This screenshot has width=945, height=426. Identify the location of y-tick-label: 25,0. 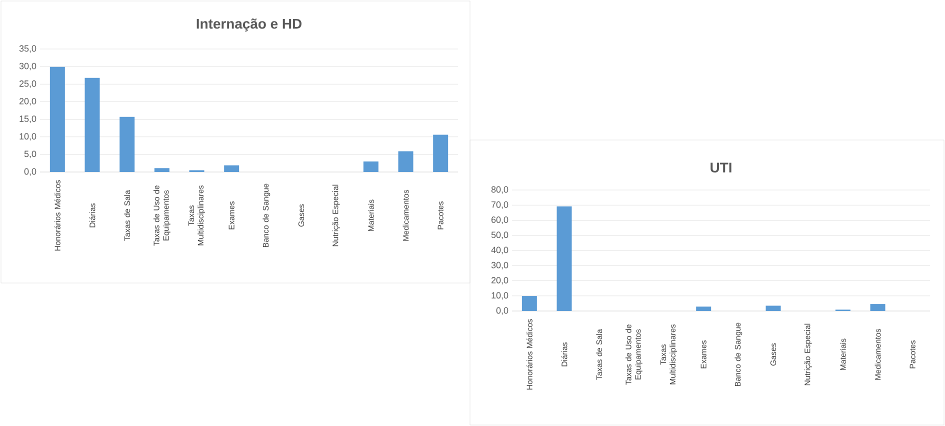
(27, 84).